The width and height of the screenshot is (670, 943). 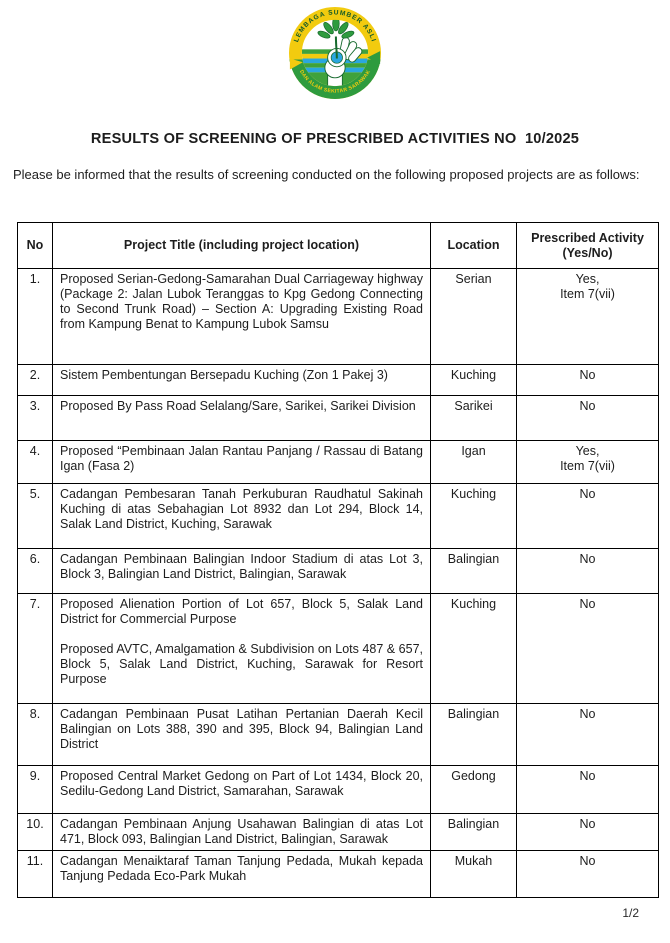 What do you see at coordinates (473, 874) in the screenshot?
I see `location-cell: Mukah` at bounding box center [473, 874].